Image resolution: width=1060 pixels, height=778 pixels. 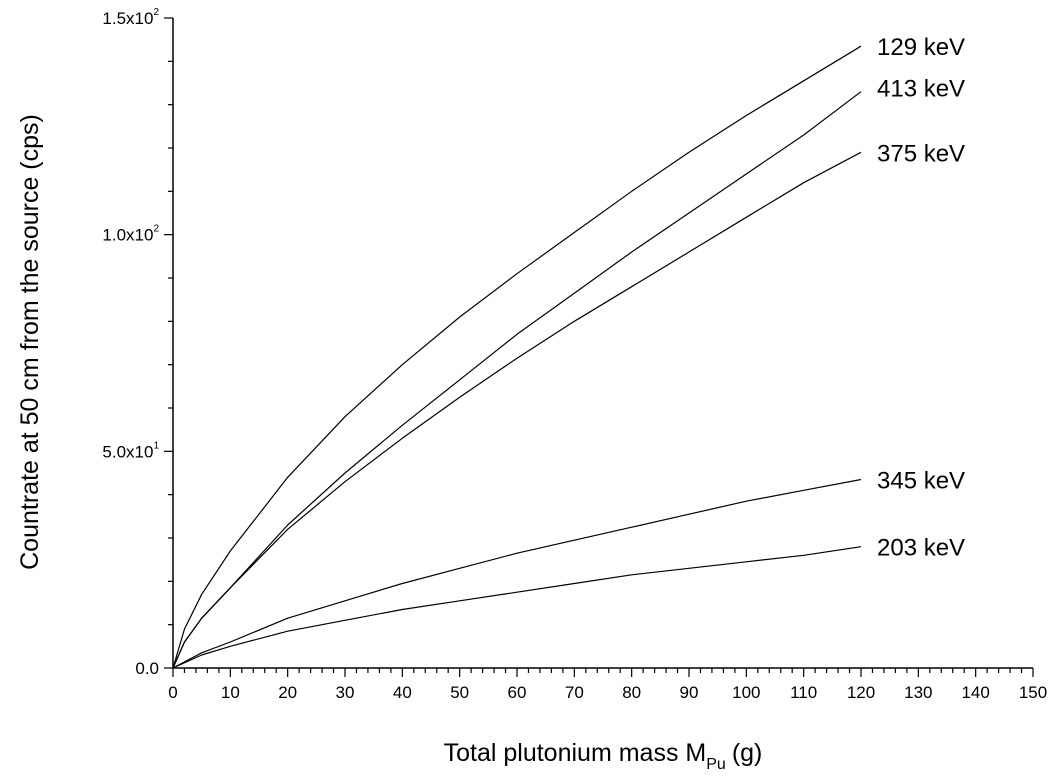 I want to click on x-tick-label: 60, so click(x=517, y=692).